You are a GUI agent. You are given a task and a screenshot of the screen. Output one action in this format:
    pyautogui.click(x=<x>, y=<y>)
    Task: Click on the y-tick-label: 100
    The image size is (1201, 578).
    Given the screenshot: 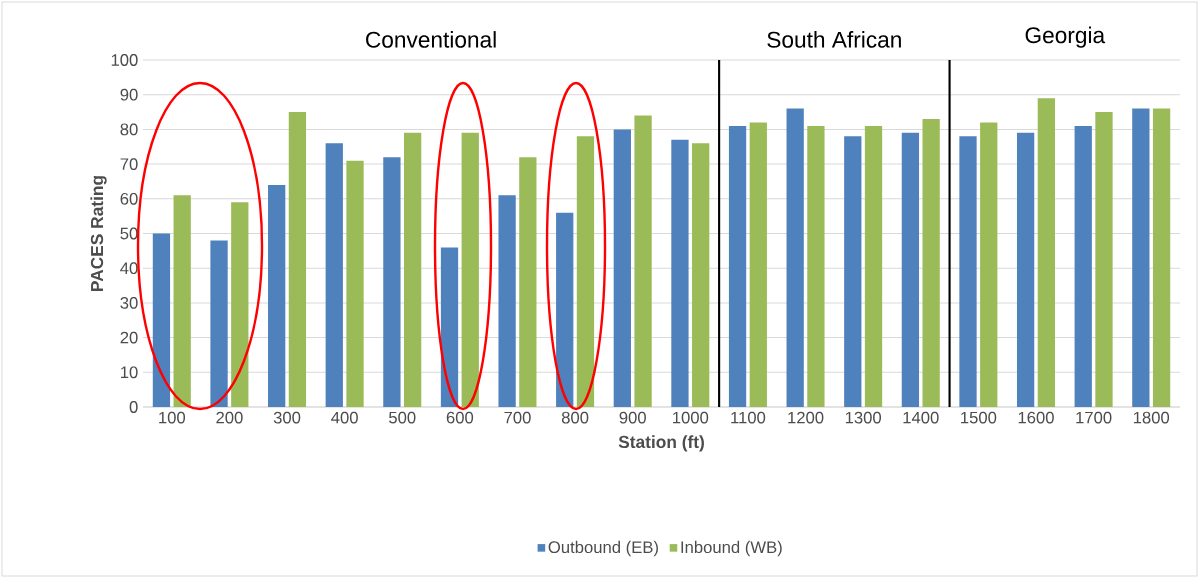 What is the action you would take?
    pyautogui.click(x=124, y=60)
    